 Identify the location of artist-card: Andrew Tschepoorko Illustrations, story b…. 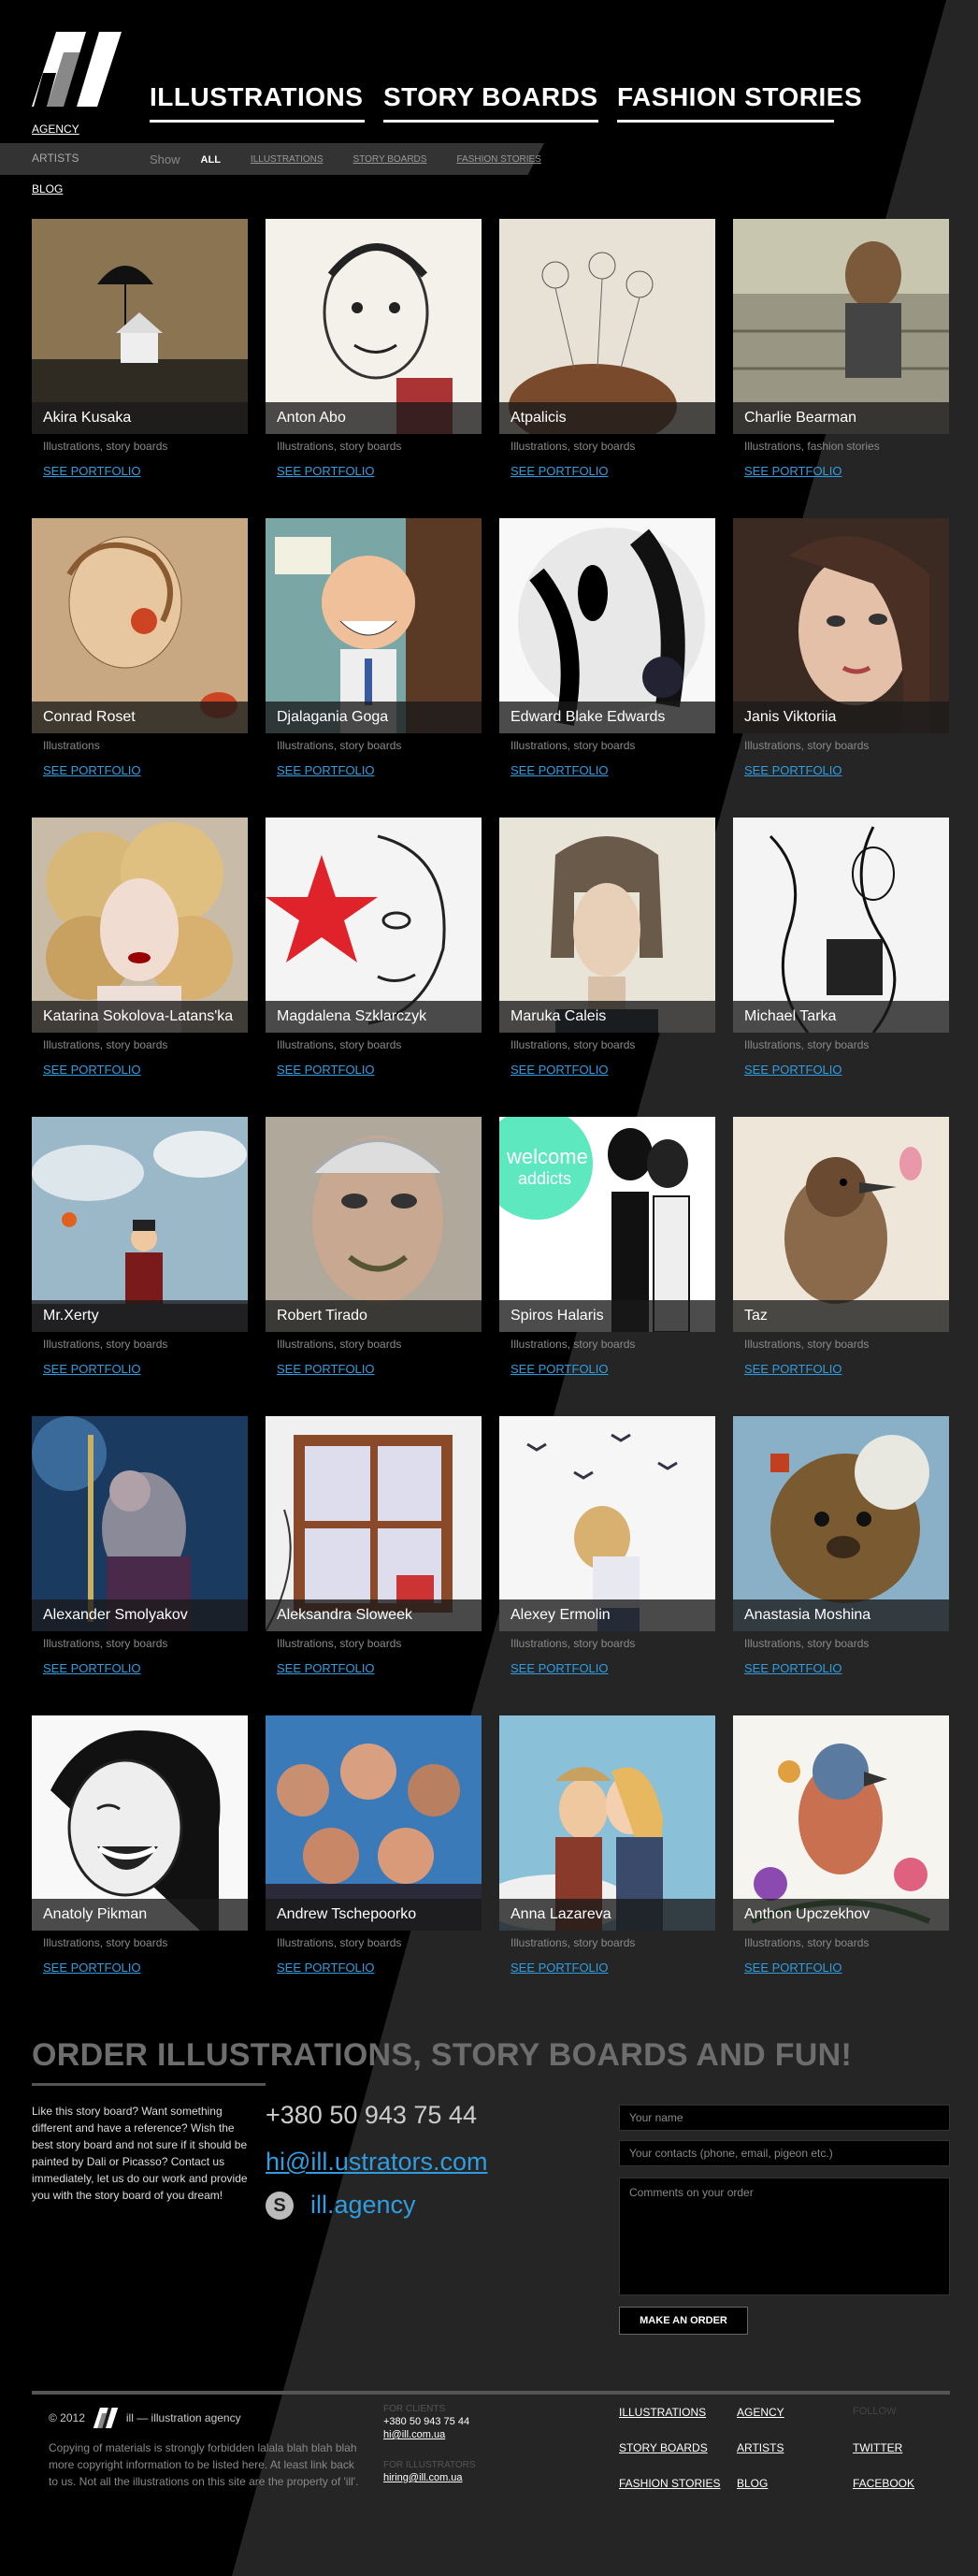
(374, 1846).